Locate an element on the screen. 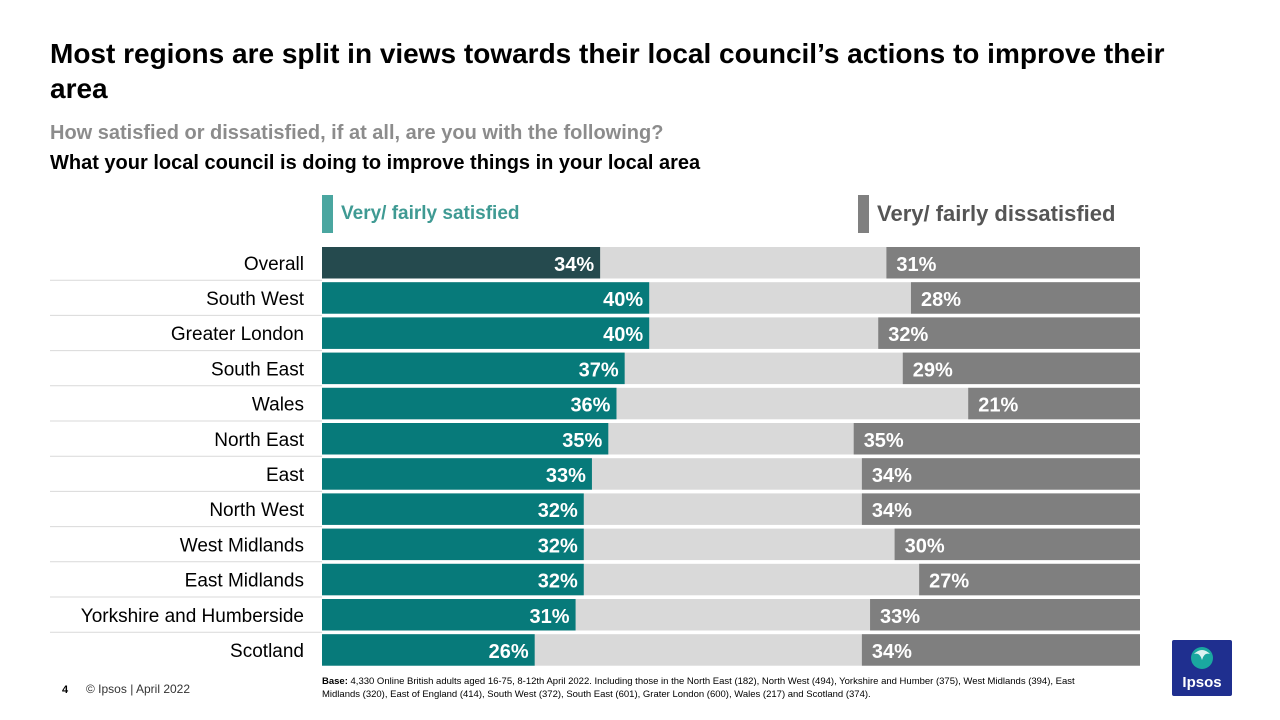 This screenshot has width=1280, height=720. category-label: West Midlands is located at coordinates (242, 545).